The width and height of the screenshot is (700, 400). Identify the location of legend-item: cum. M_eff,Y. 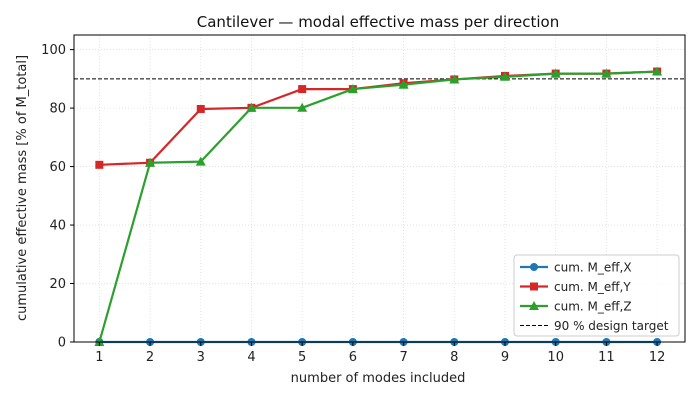
(575, 287).